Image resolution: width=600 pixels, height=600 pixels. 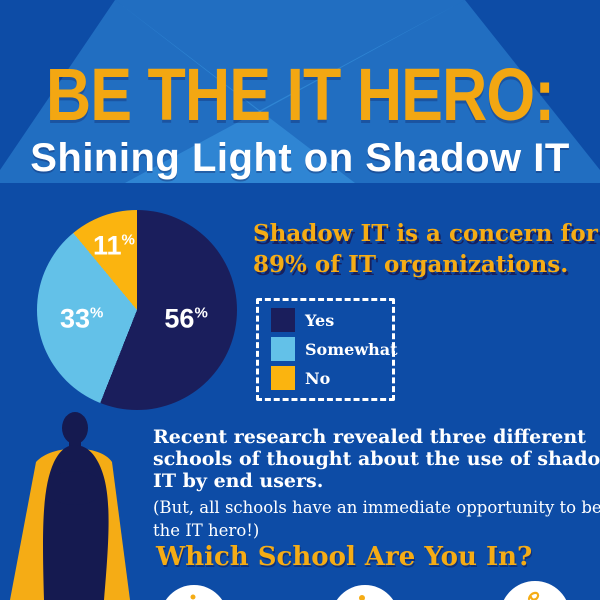 I want to click on pie-slice-label: 56%, so click(x=186, y=318).